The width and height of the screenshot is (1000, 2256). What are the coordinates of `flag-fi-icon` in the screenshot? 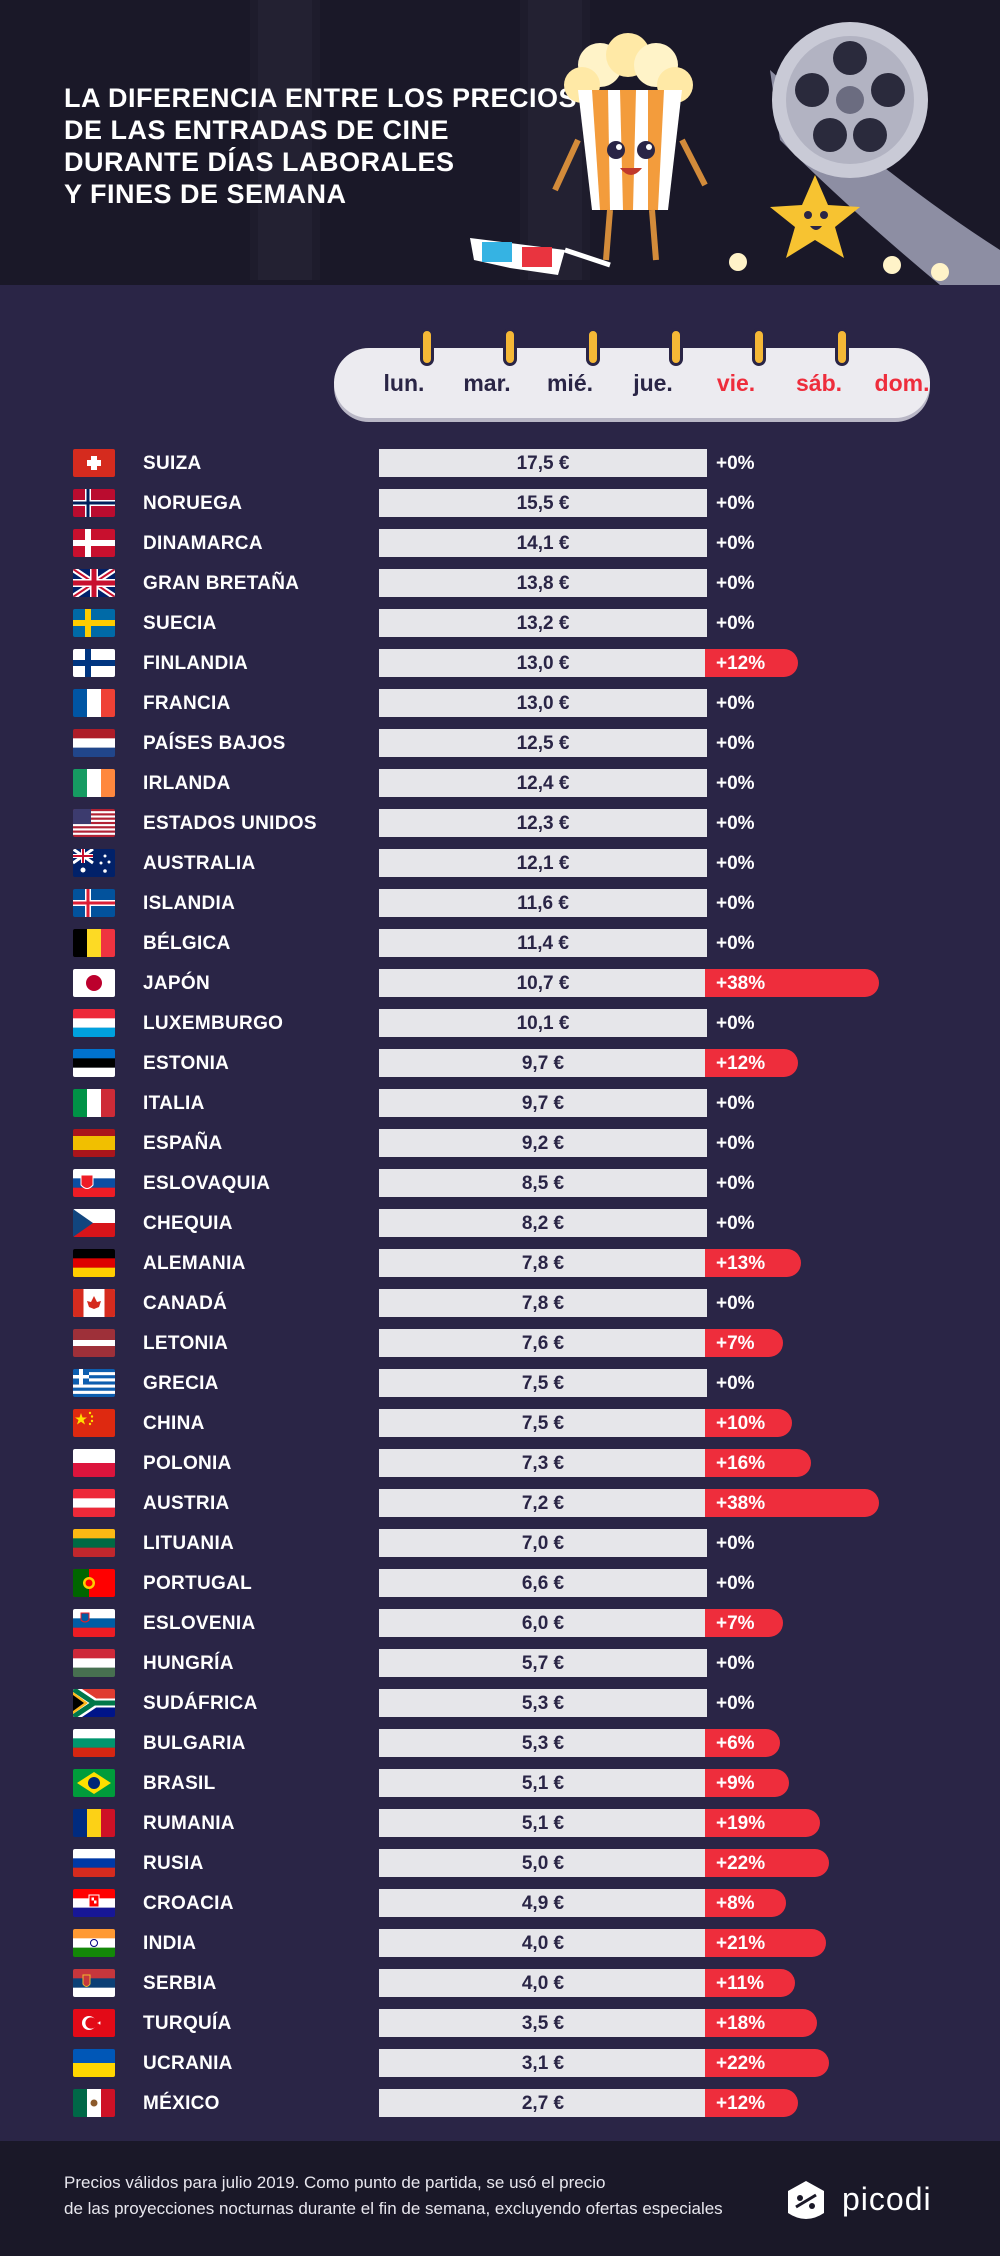 It's located at (94, 663).